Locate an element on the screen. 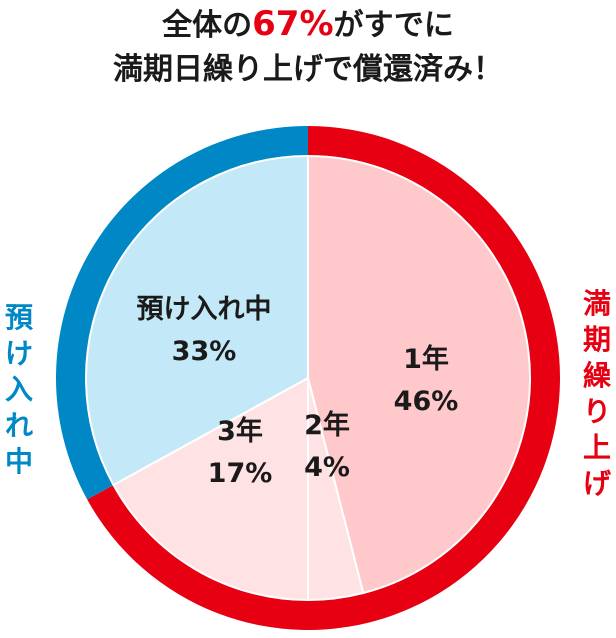  slice-label-1: 2年 is located at coordinates (327, 425).